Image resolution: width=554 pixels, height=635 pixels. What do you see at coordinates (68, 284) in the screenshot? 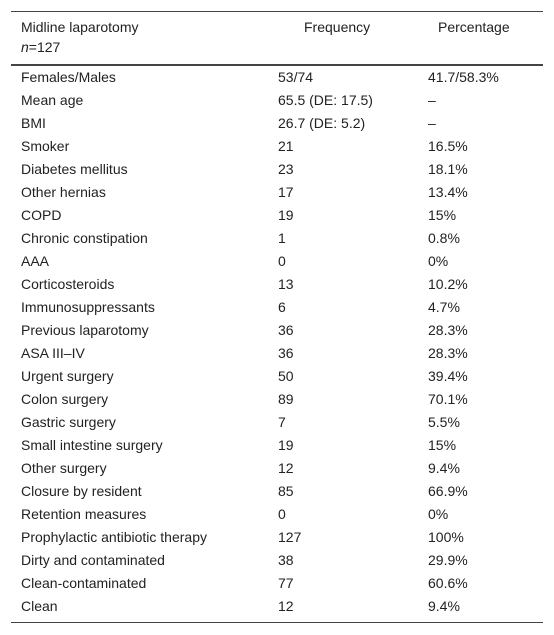
I see `row-label: Corticosteroids` at bounding box center [68, 284].